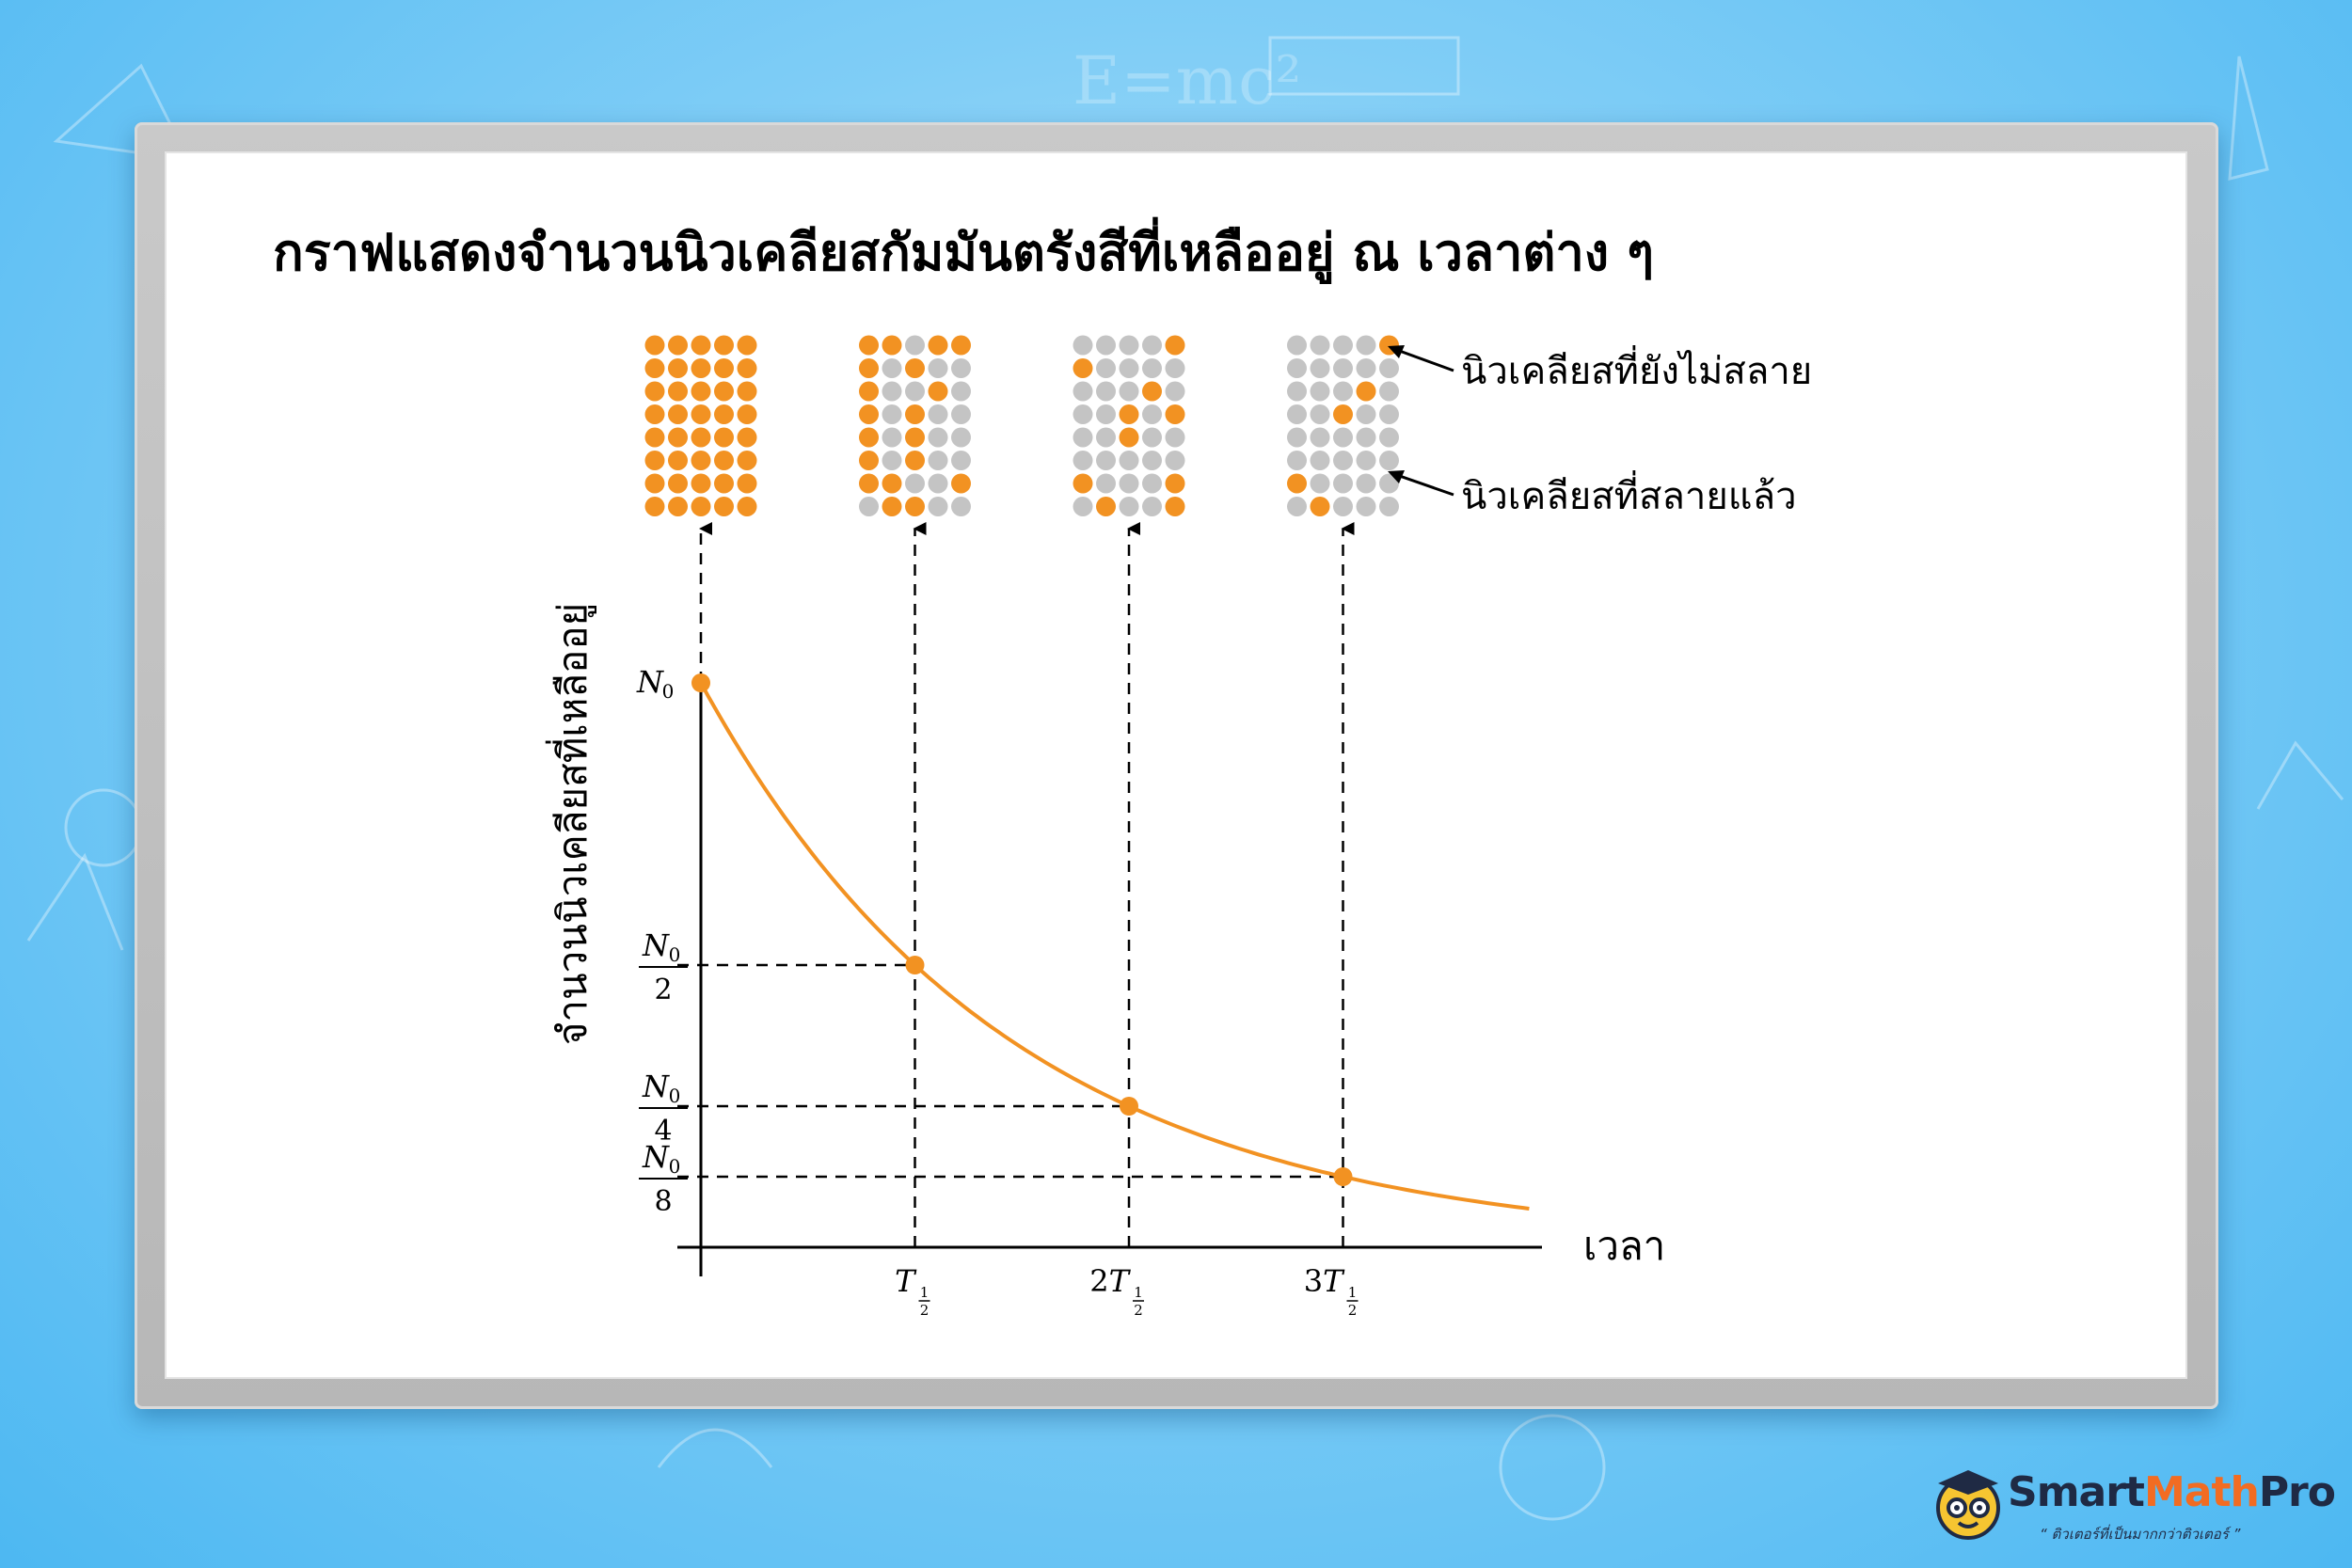 The width and height of the screenshot is (2352, 1568). I want to click on legend-decayed-label: นิวเคลียสที่สลายแล้ว, so click(1629, 494).